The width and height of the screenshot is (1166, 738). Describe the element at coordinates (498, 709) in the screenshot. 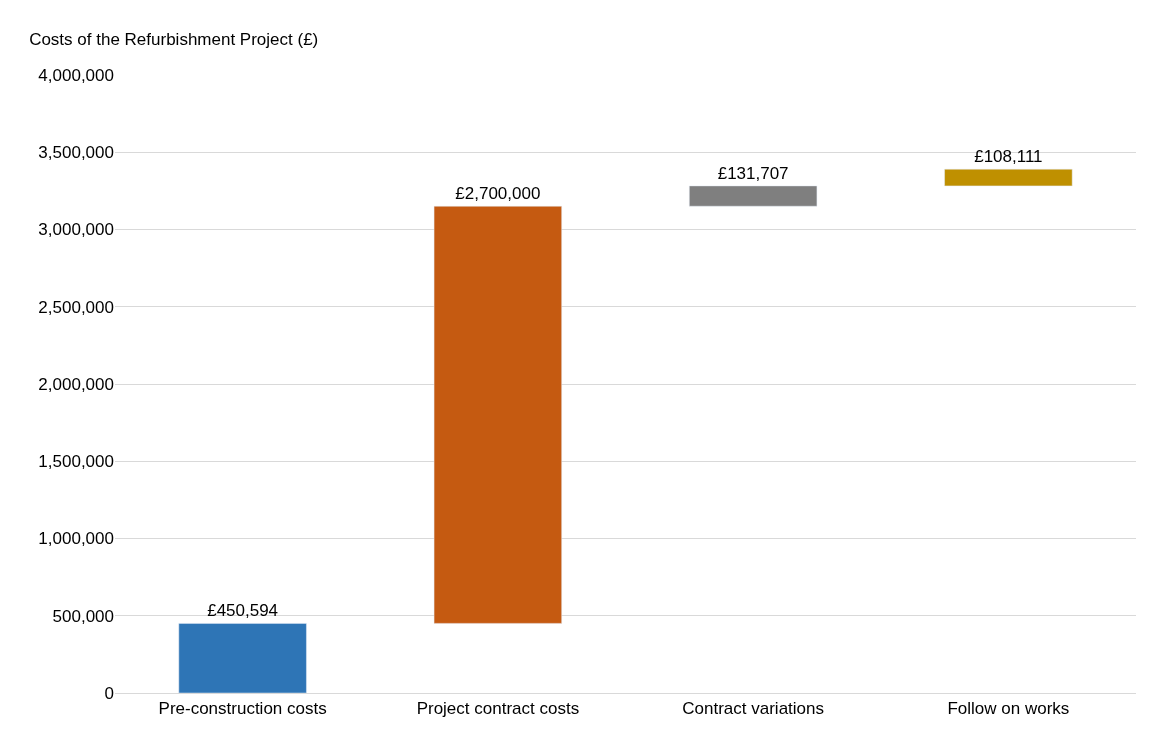

I see `x-tick-label: Project contract costs` at that location.